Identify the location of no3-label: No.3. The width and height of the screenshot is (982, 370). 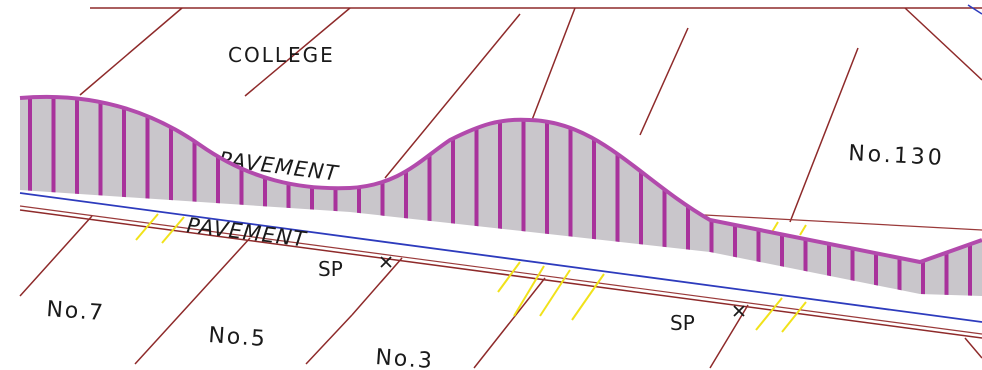
(405, 357).